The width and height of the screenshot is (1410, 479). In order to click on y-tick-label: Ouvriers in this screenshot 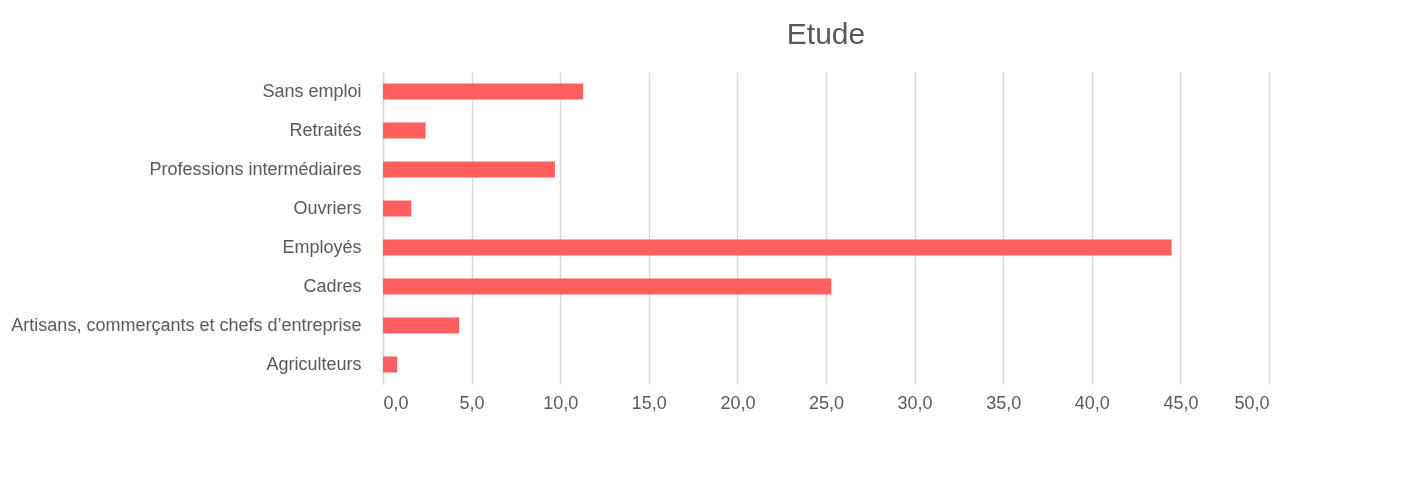, I will do `click(327, 207)`.